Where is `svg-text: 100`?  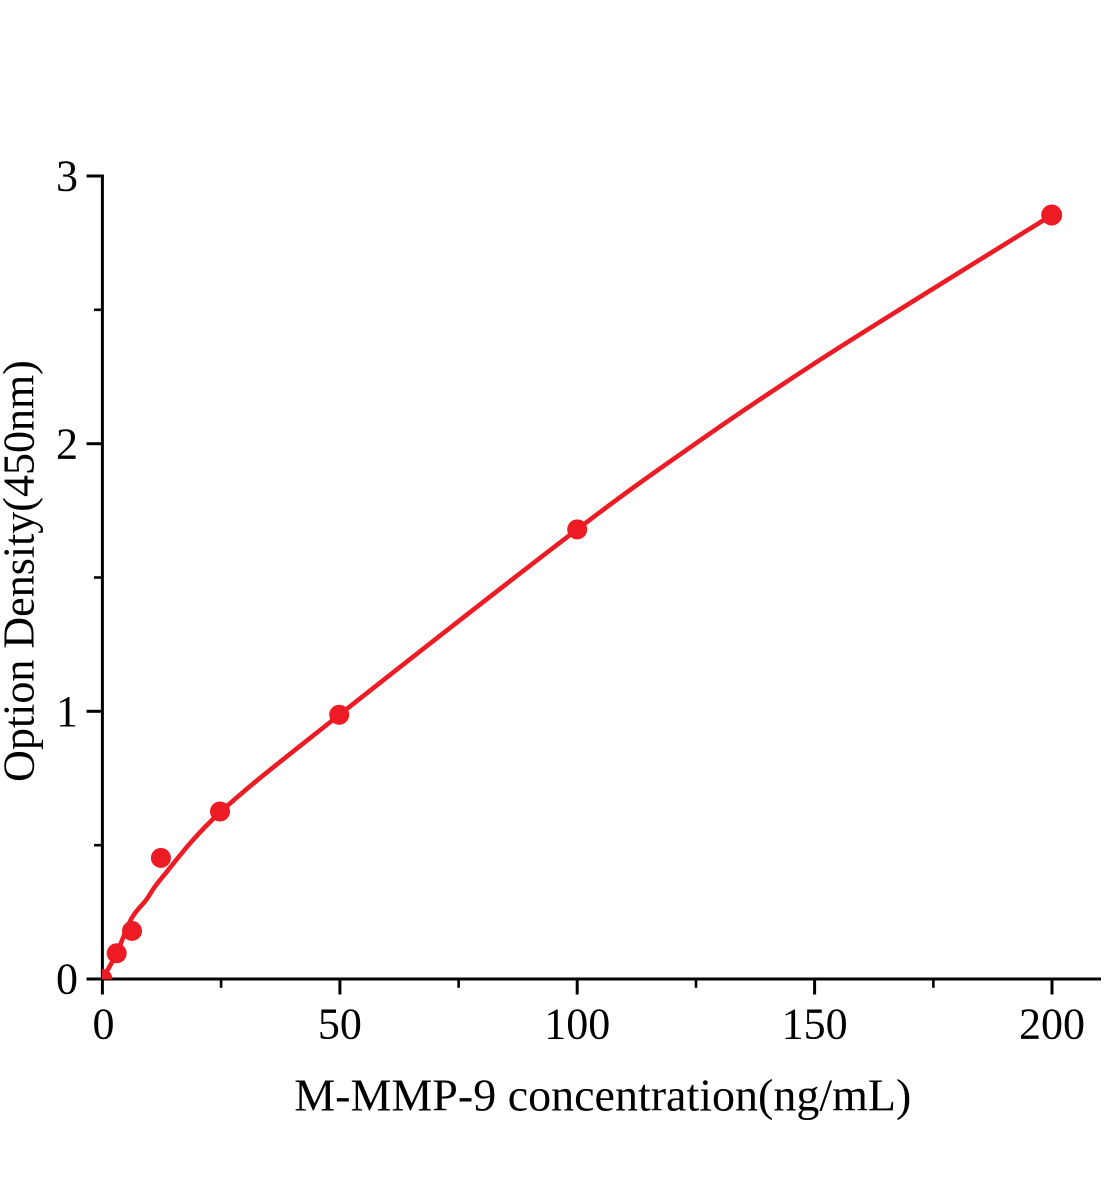
svg-text: 100 is located at coordinates (577, 1023).